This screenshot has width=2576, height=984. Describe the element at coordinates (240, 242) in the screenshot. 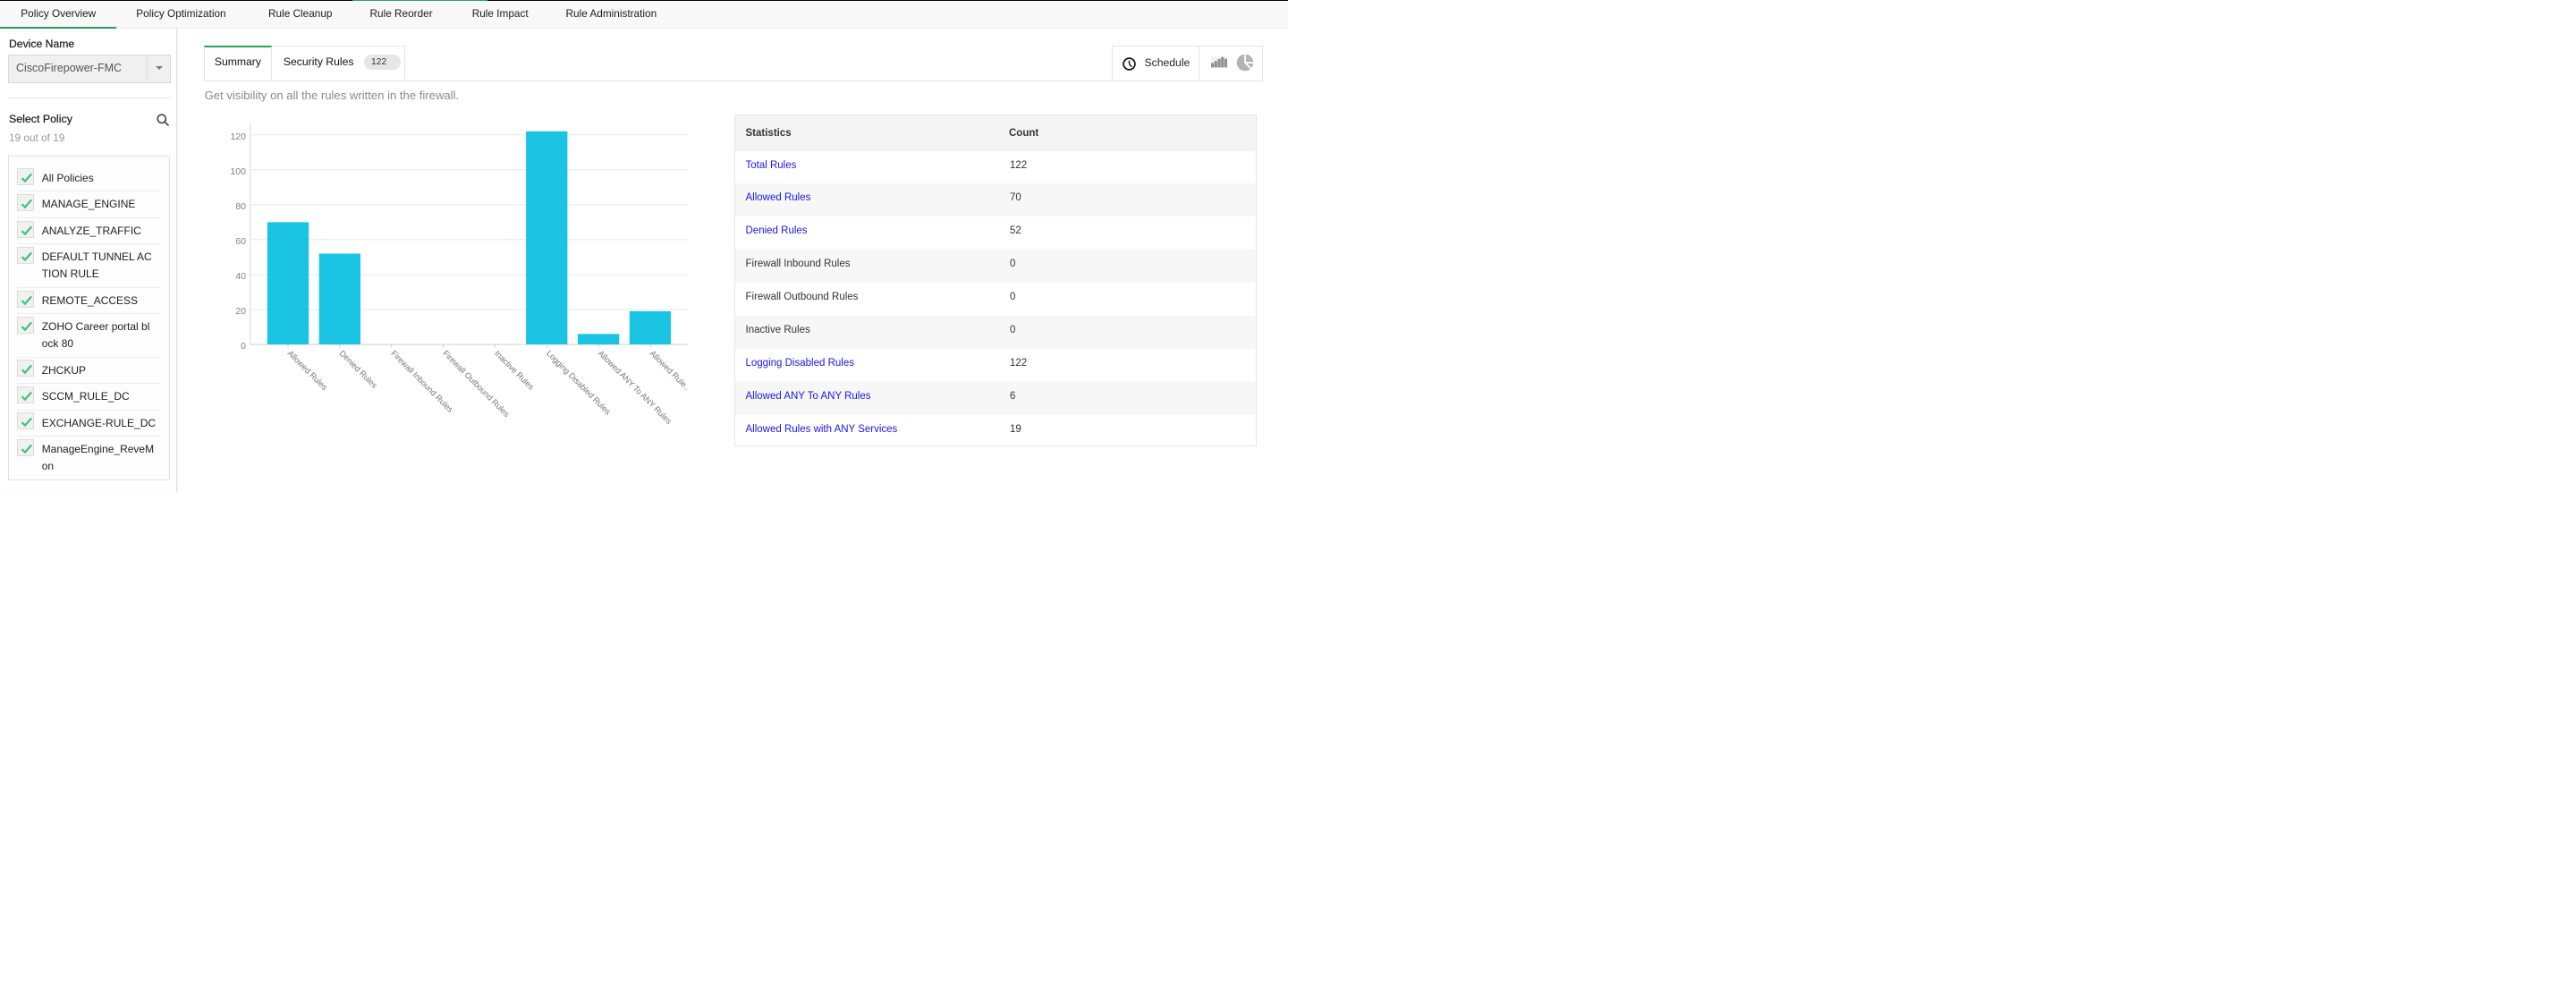

I see `svg-text: 60` at that location.